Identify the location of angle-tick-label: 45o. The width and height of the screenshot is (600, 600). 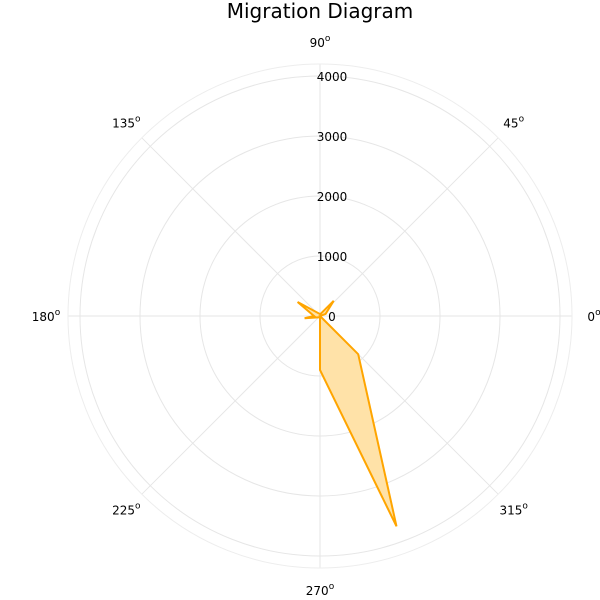
(513, 122).